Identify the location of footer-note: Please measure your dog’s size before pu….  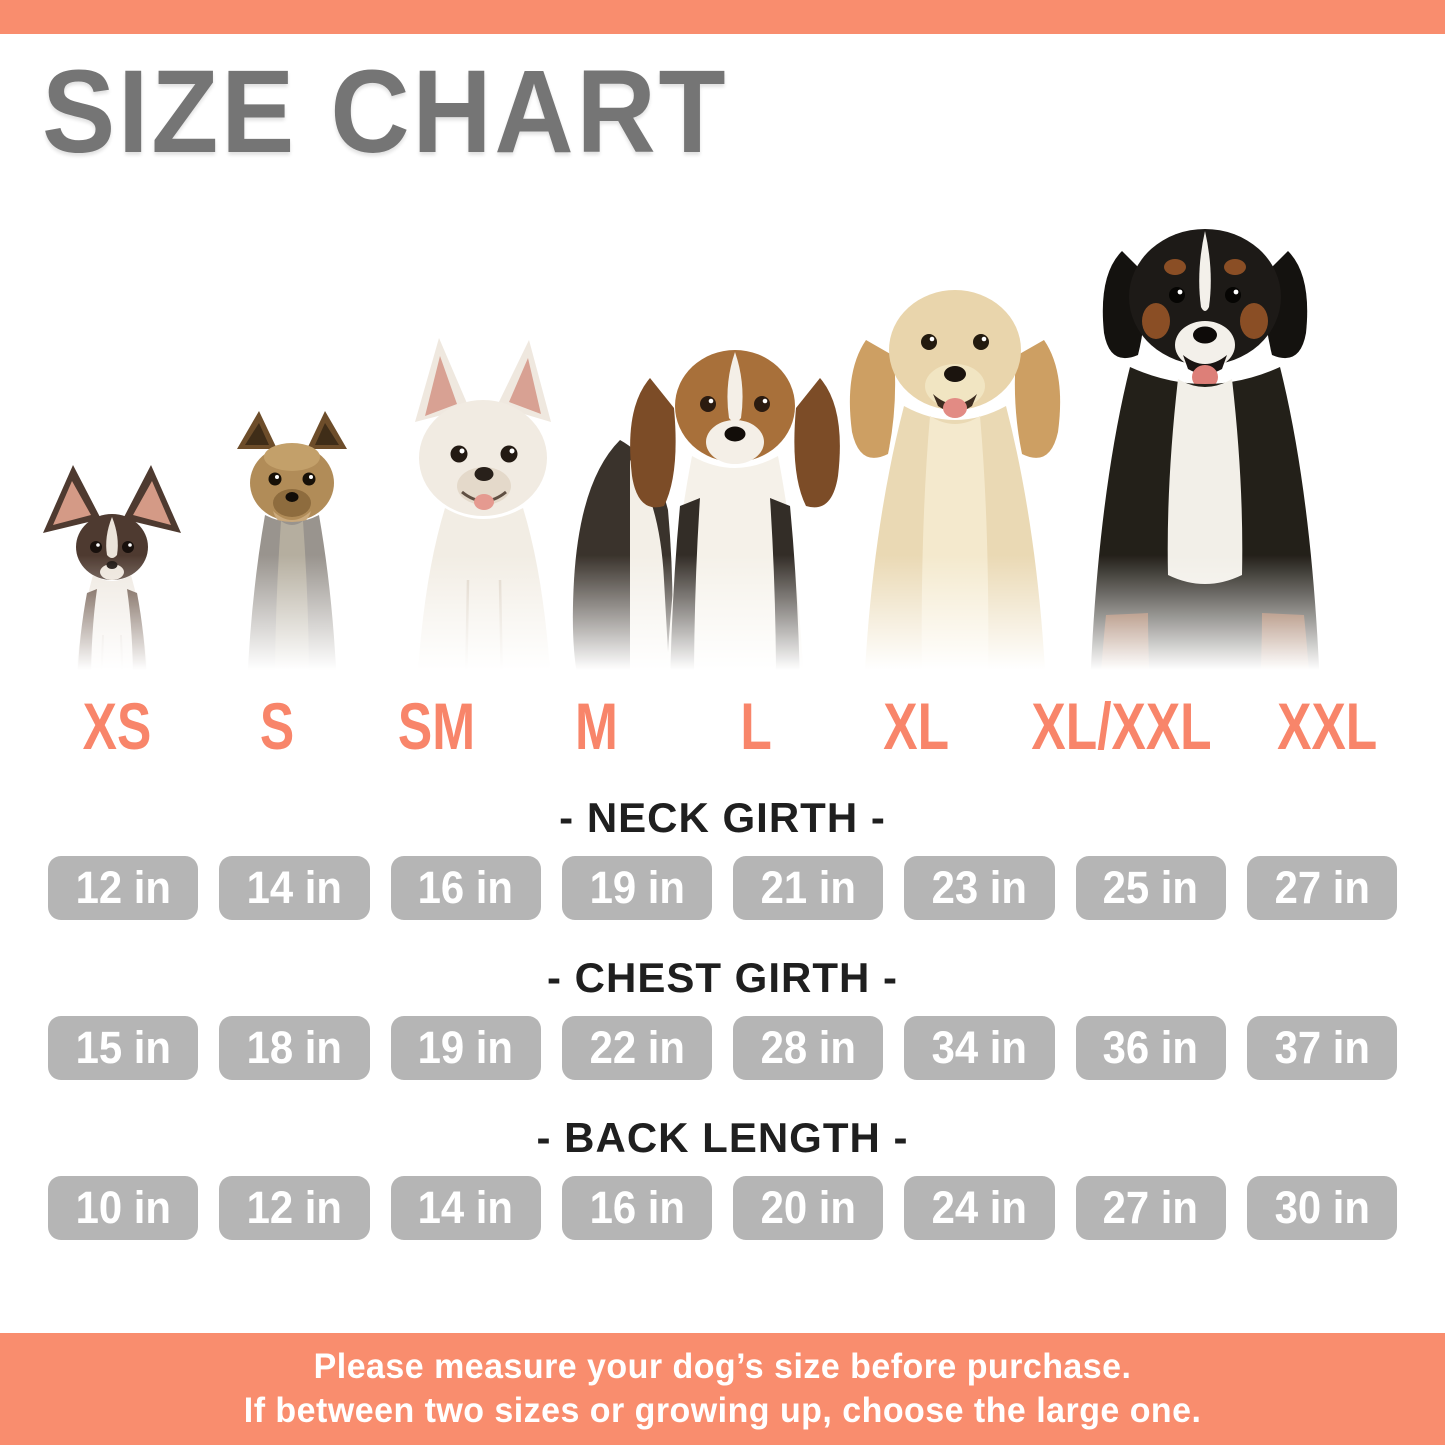
(722, 1389).